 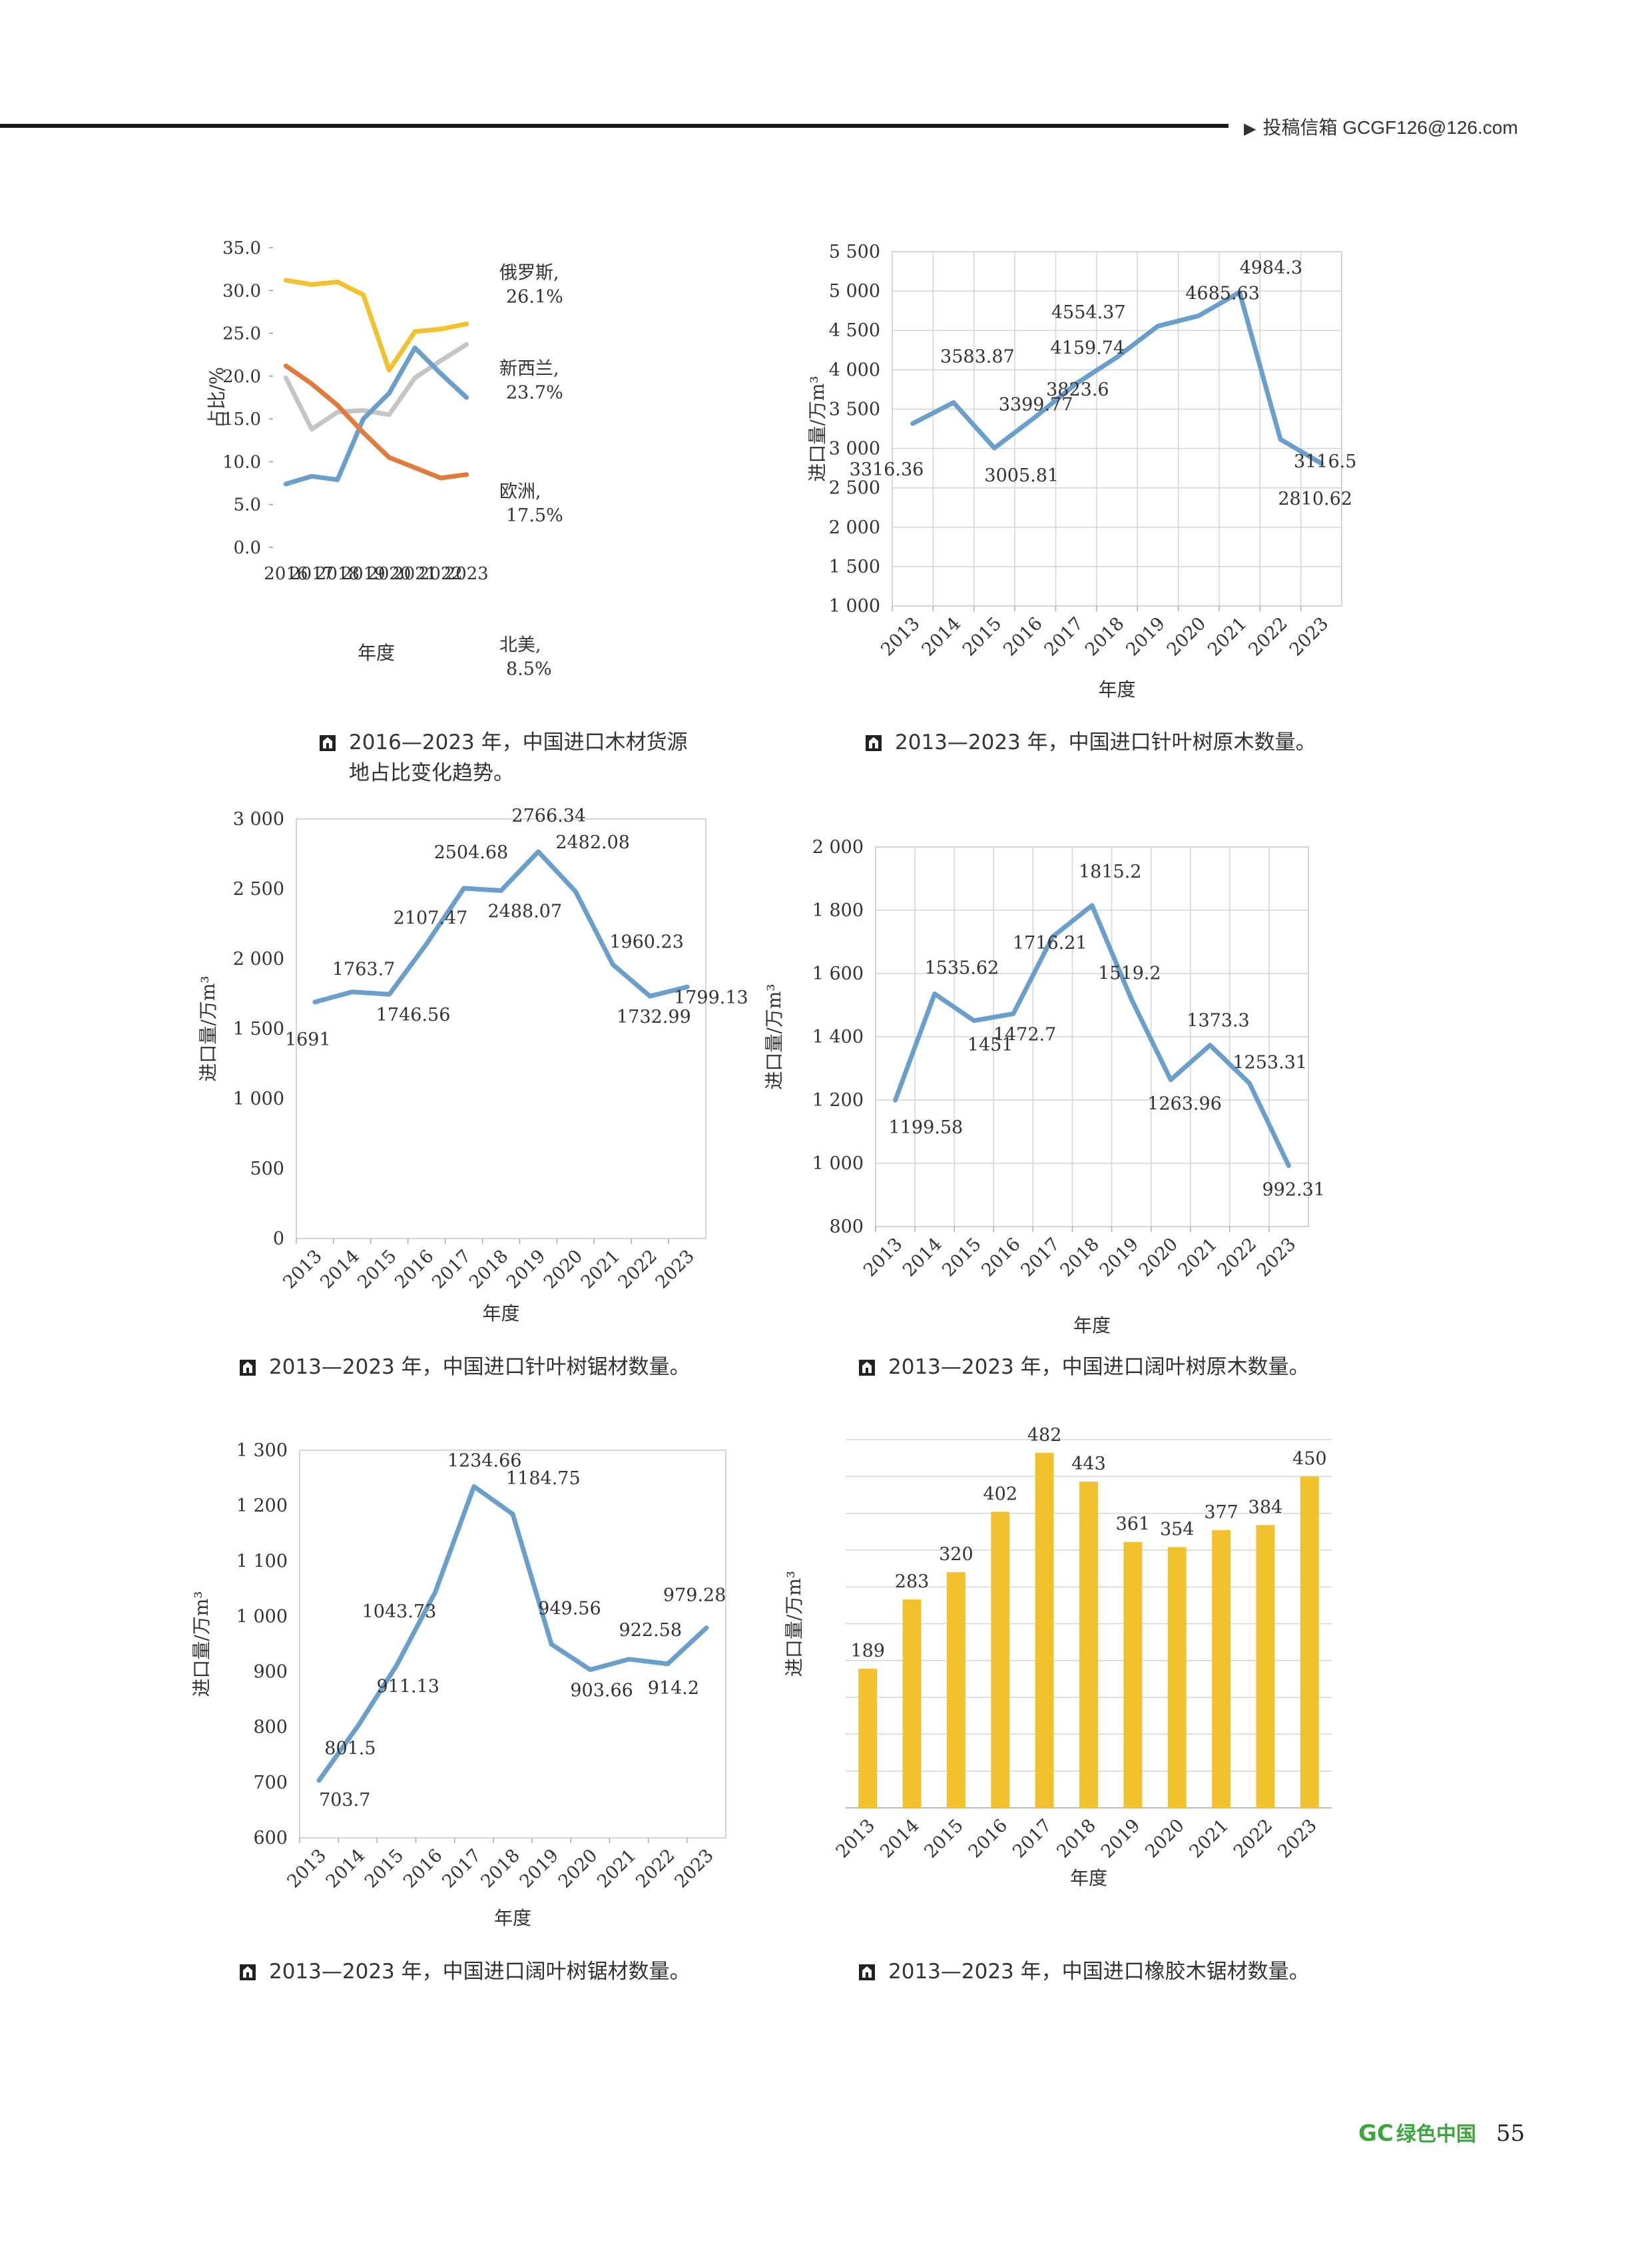 I want to click on y-tick-label: 1 400, so click(x=838, y=1037).